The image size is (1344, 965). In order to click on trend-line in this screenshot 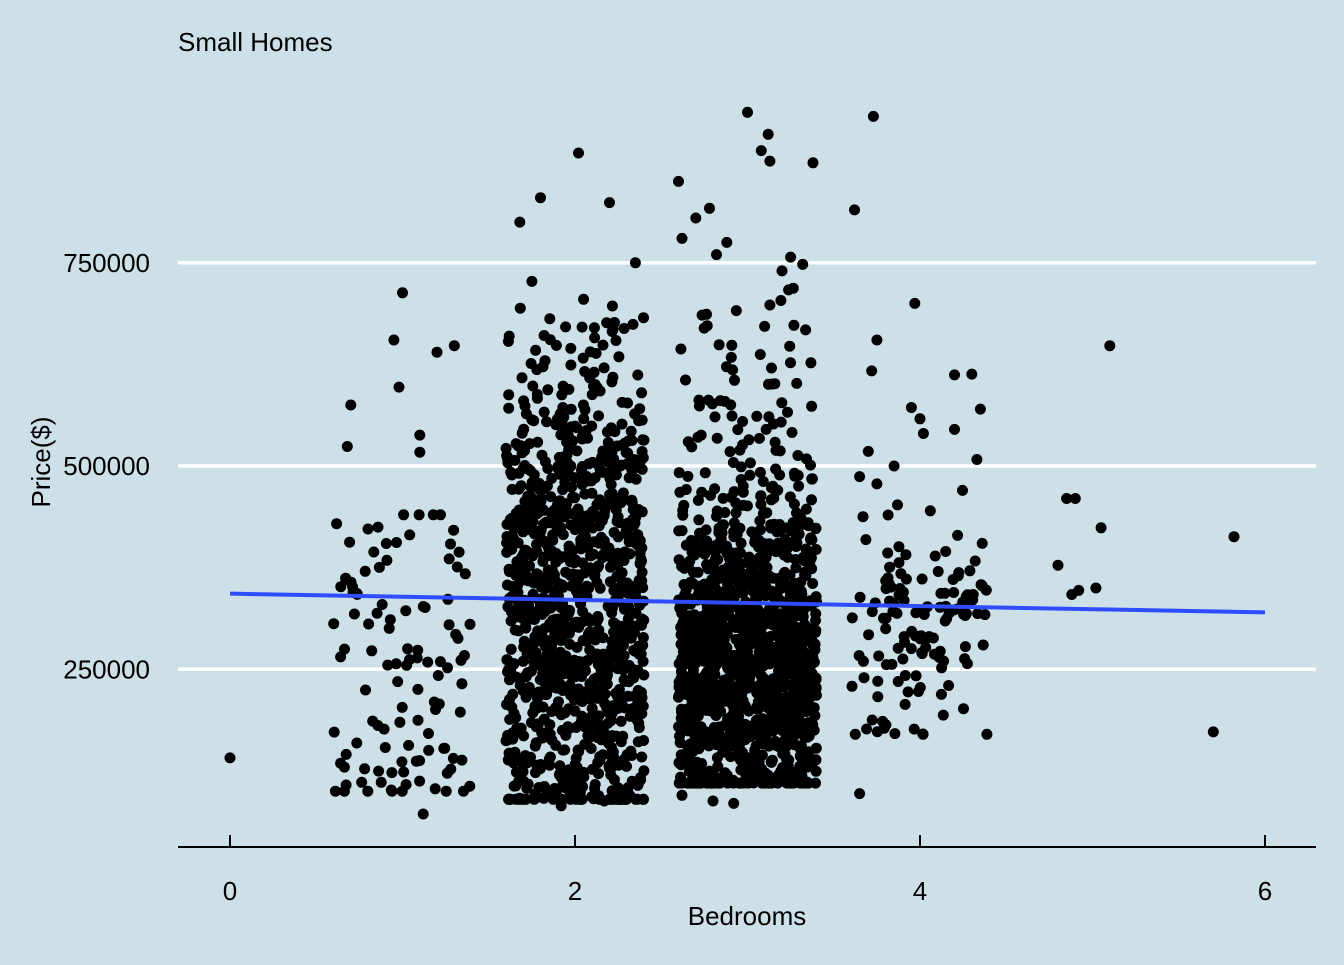, I will do `click(747, 603)`.